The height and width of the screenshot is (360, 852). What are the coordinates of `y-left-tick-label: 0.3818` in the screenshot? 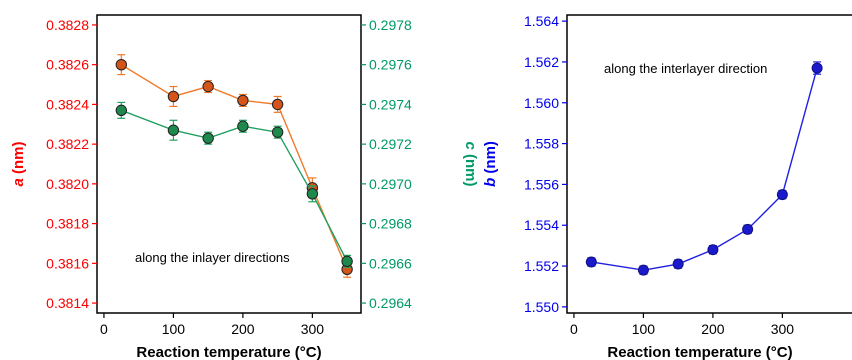 It's located at (67, 224).